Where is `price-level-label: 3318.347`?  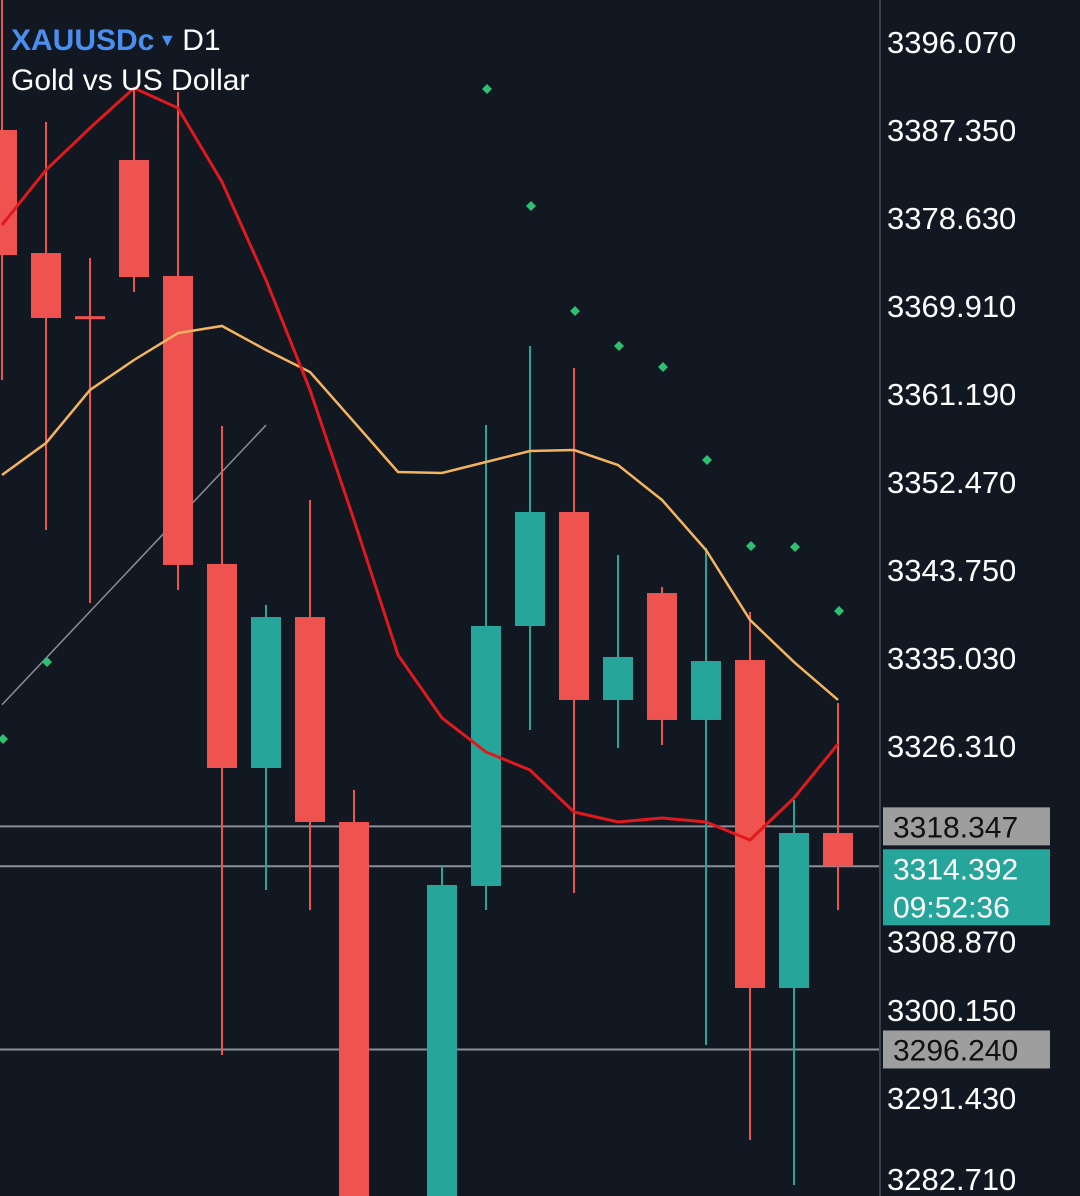
price-level-label: 3318.347 is located at coordinates (955, 827).